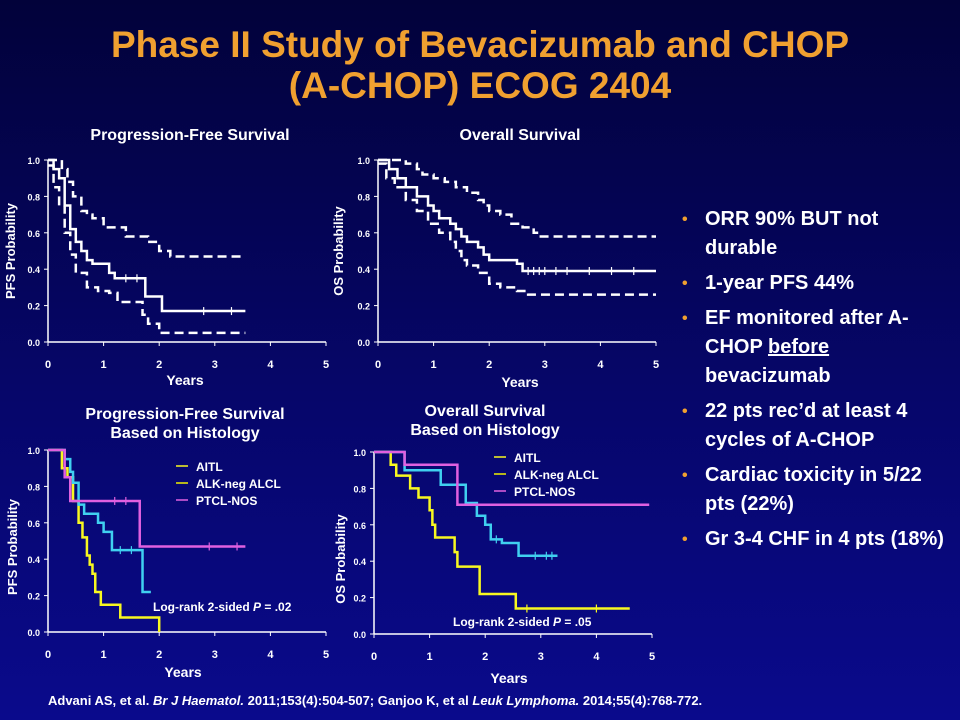 Image resolution: width=960 pixels, height=720 pixels. Describe the element at coordinates (480, 44) in the screenshot. I see `slide-title-line1: Phase II Study of Bevacizumab and CHOP` at that location.